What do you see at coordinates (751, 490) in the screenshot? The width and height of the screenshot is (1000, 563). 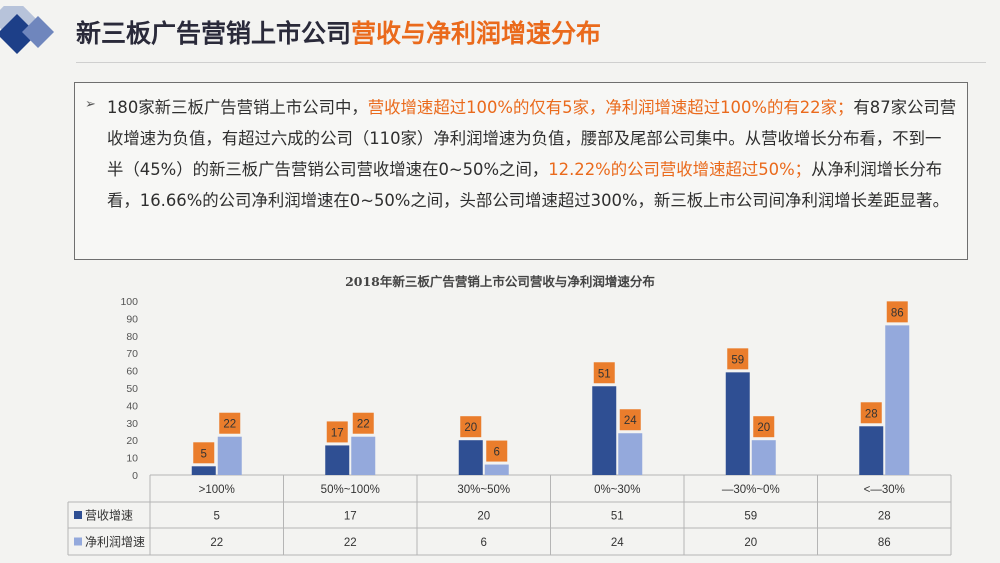 I see `x-category-label-4: —30%~0%` at bounding box center [751, 490].